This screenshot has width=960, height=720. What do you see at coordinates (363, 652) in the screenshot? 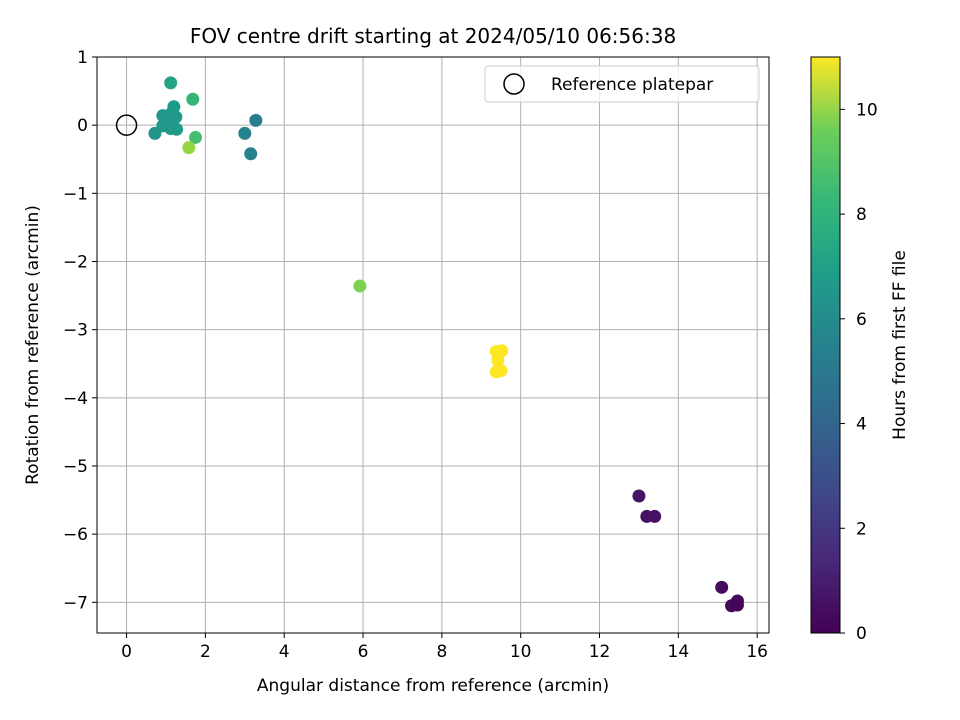
I see `x-tick-label: 6` at bounding box center [363, 652].